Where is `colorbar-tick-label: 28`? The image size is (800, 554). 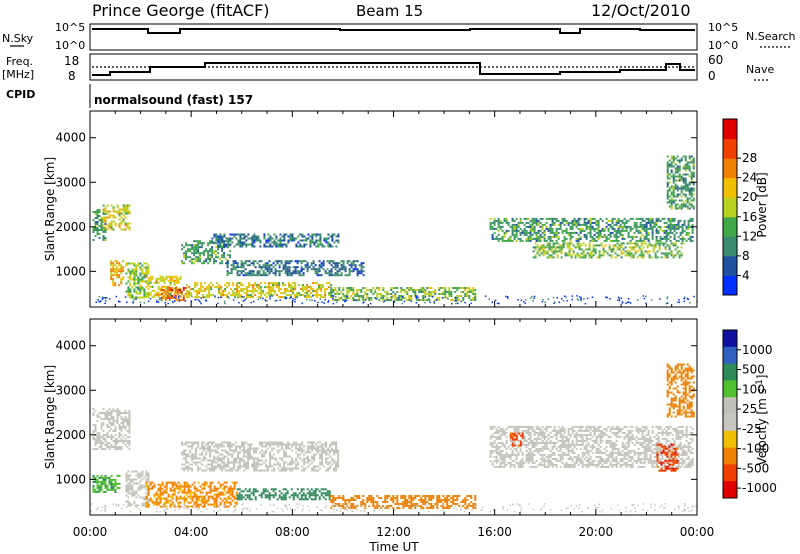 colorbar-tick-label: 28 is located at coordinates (749, 158).